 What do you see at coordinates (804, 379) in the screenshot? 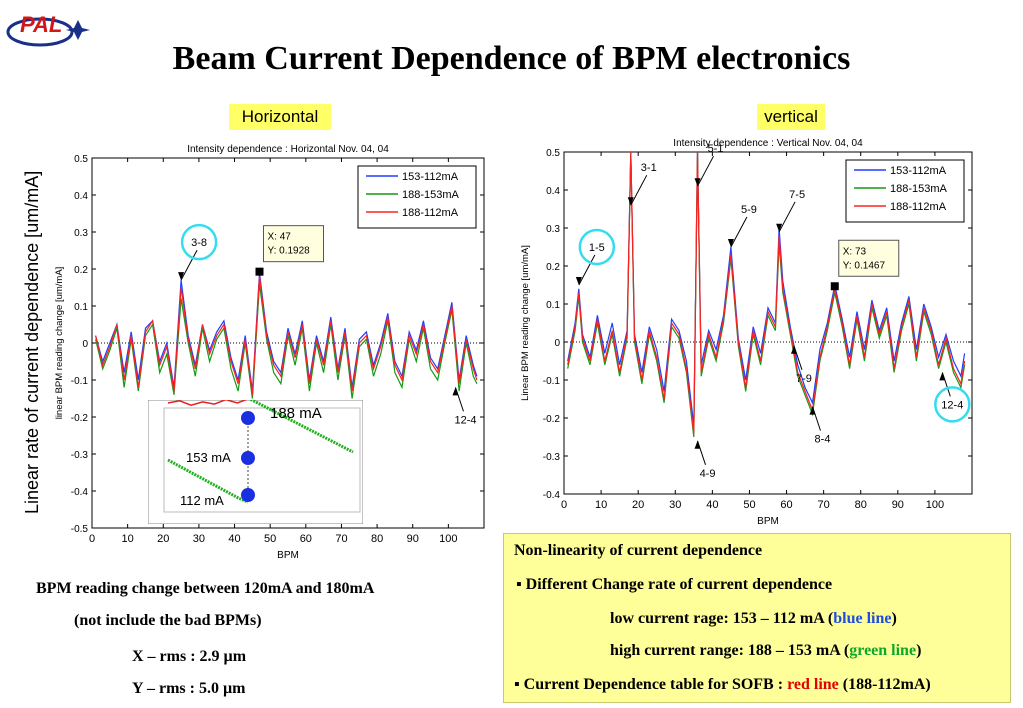
I see `annotation-label: 7-9` at bounding box center [804, 379].